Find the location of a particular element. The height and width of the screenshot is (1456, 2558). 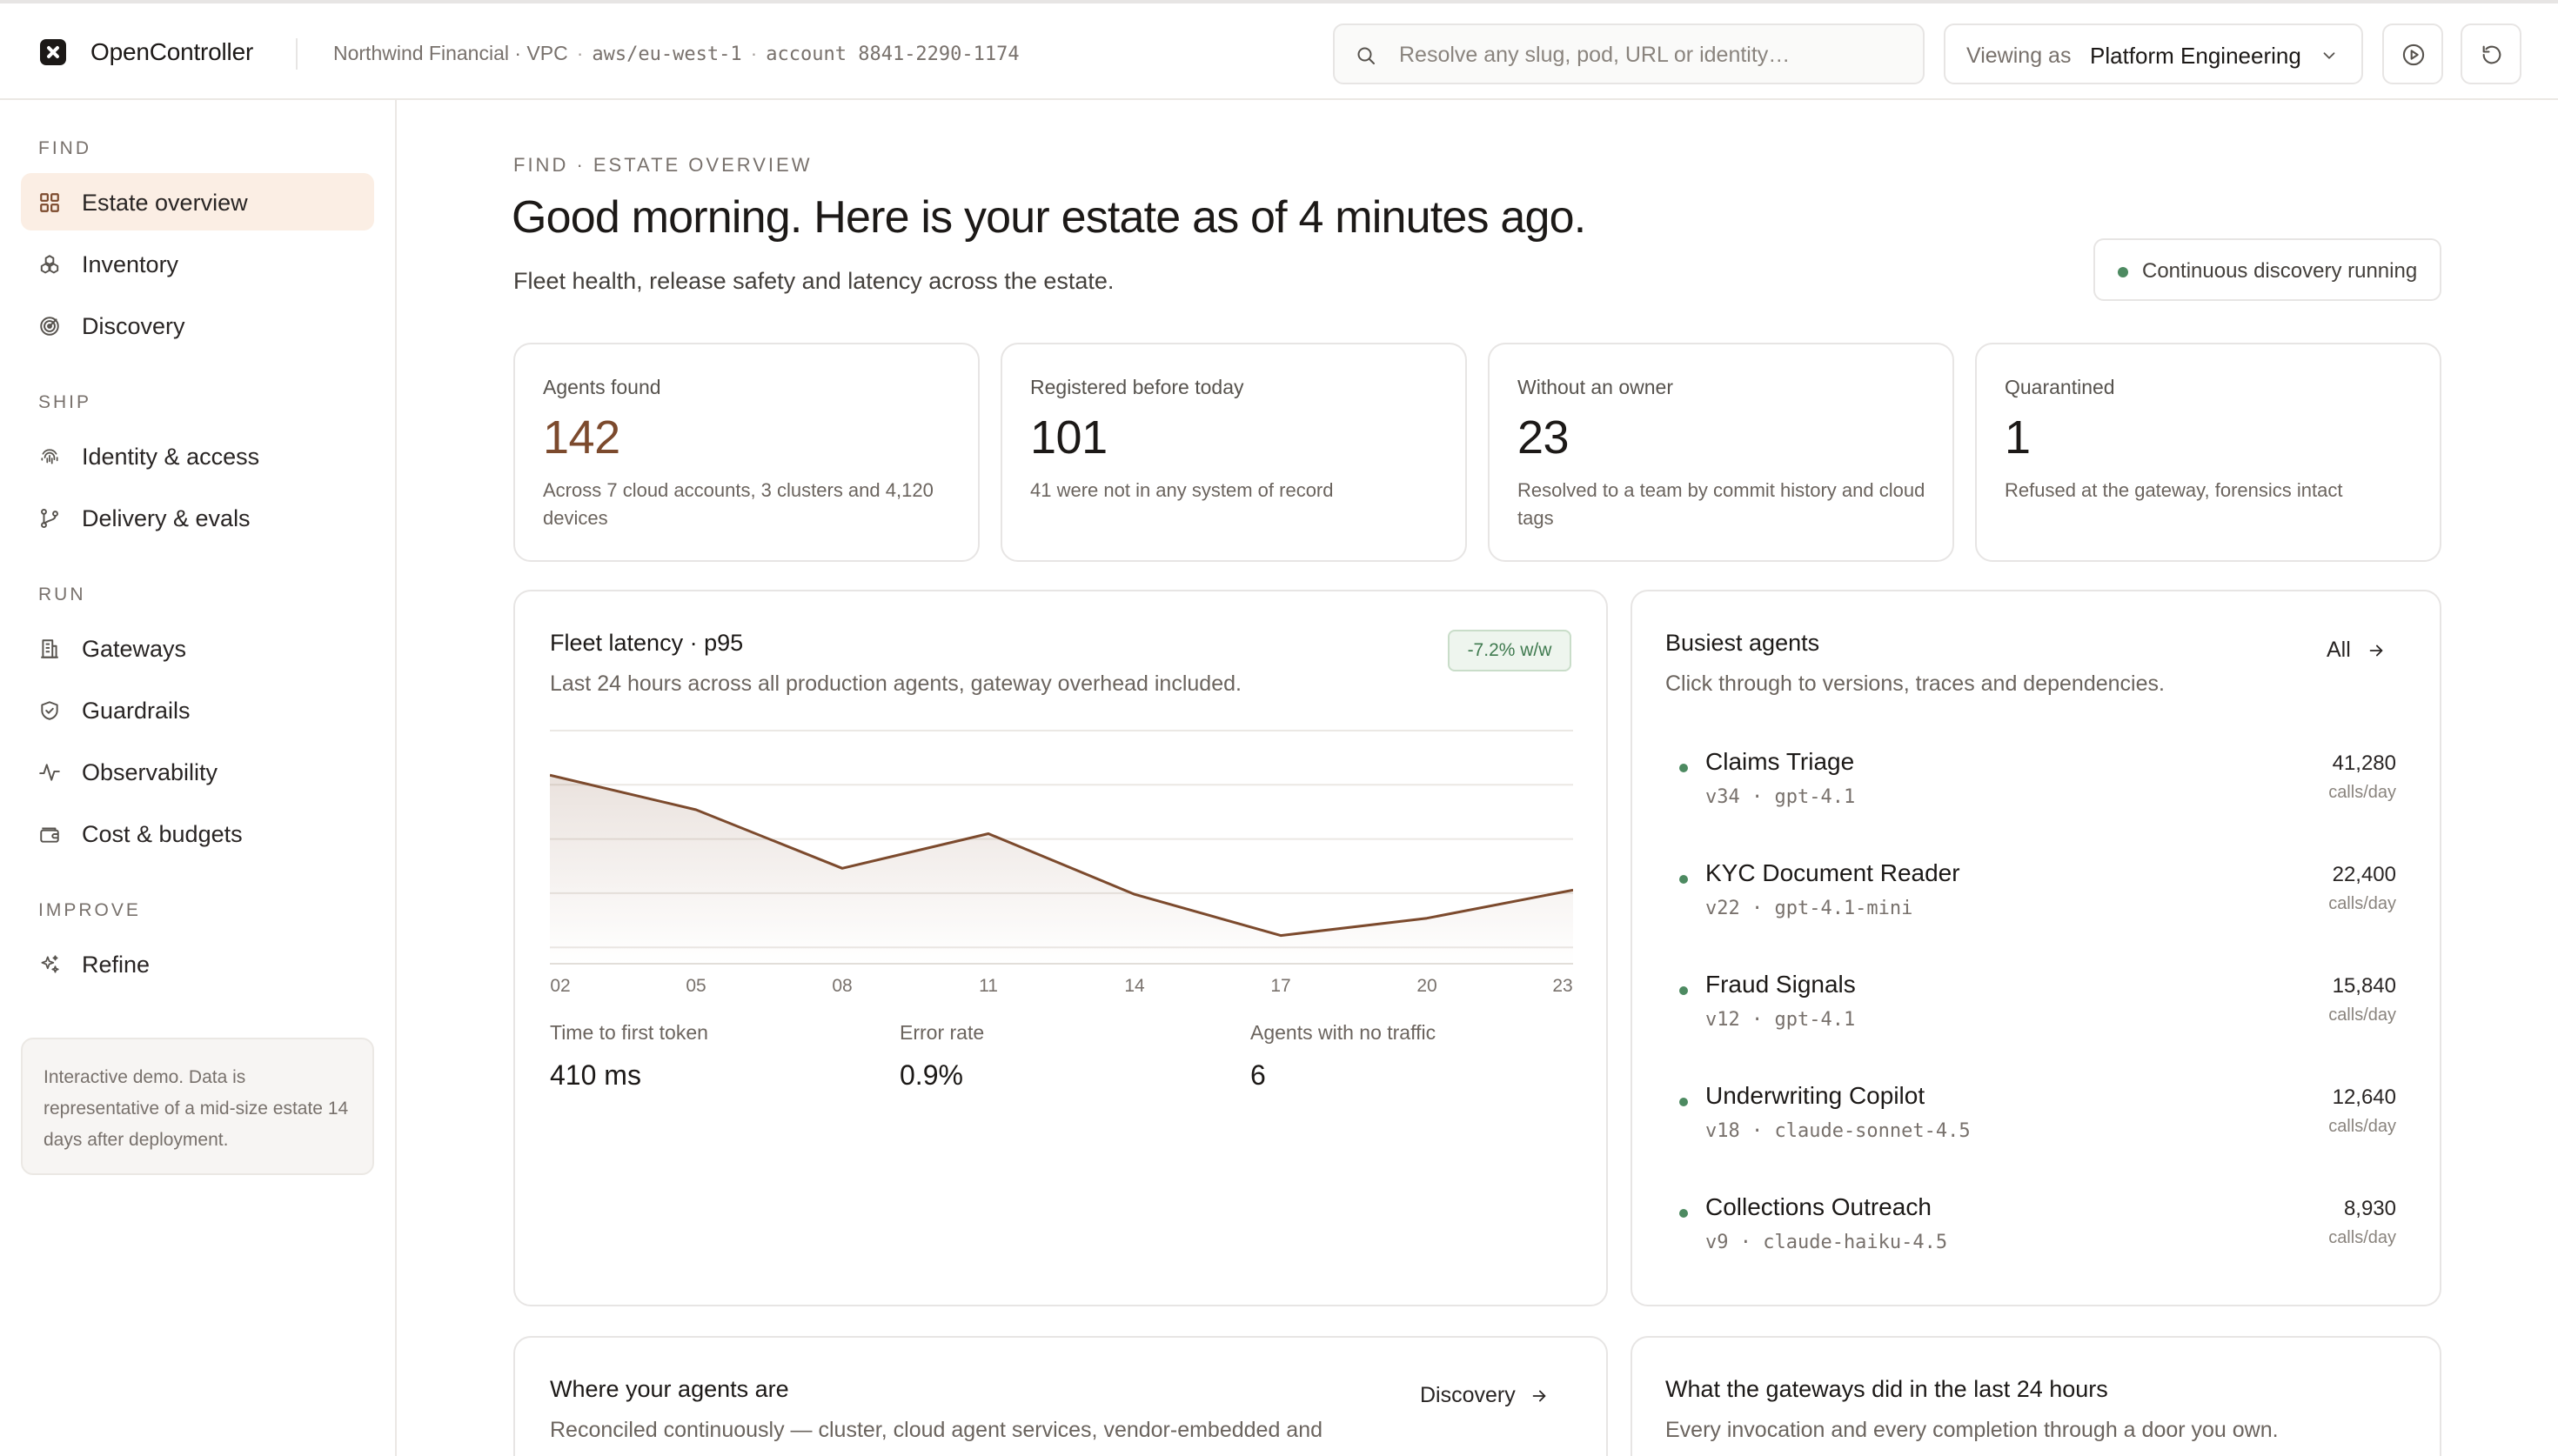

latency-chart is located at coordinates (1061, 847).